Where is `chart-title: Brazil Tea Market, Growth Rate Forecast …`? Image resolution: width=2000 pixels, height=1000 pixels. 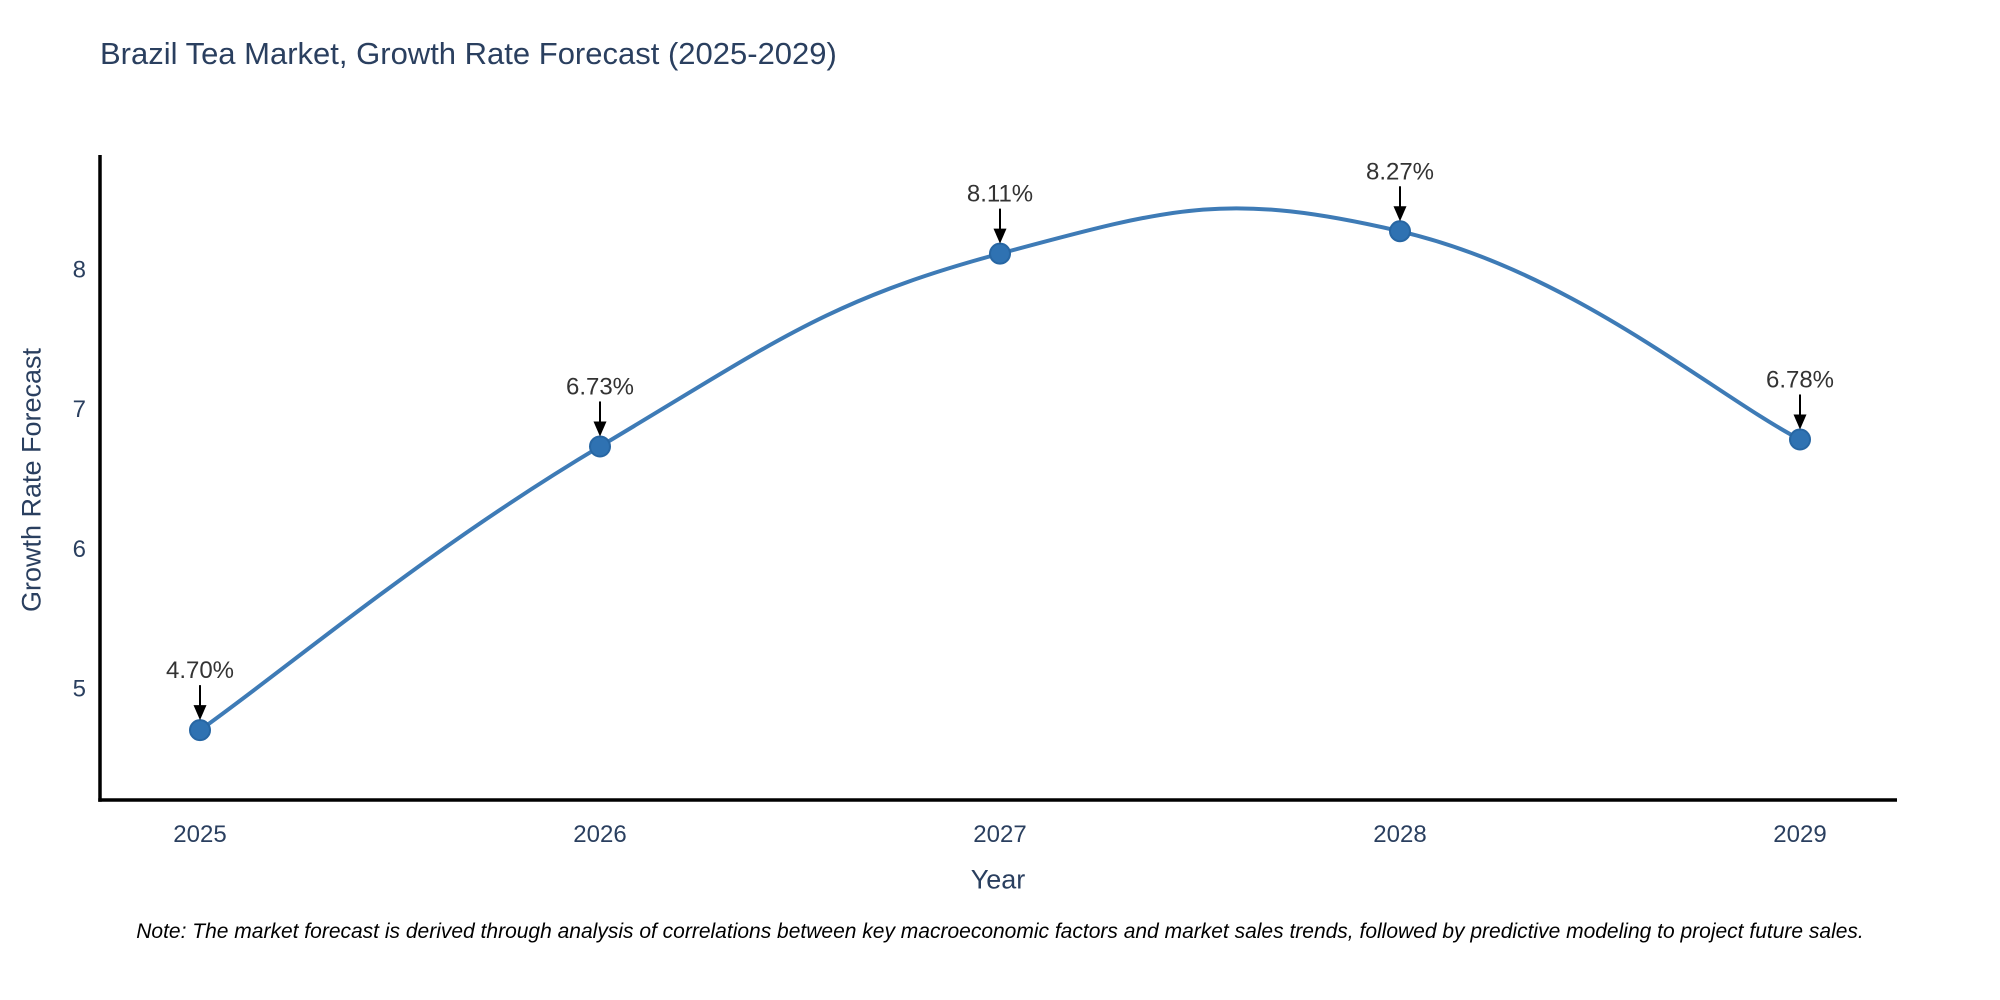 chart-title: Brazil Tea Market, Growth Rate Forecast … is located at coordinates (468, 53).